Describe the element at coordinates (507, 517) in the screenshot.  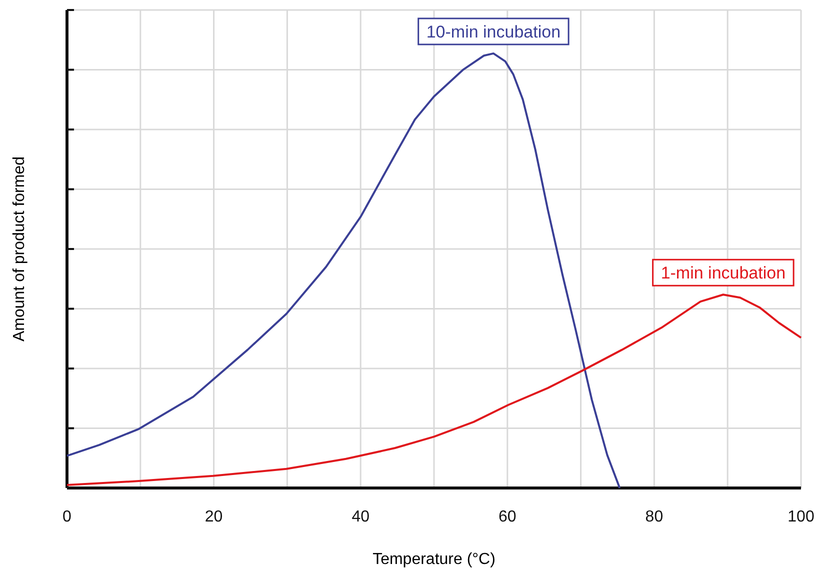
I see `x-tick-label: 60` at that location.